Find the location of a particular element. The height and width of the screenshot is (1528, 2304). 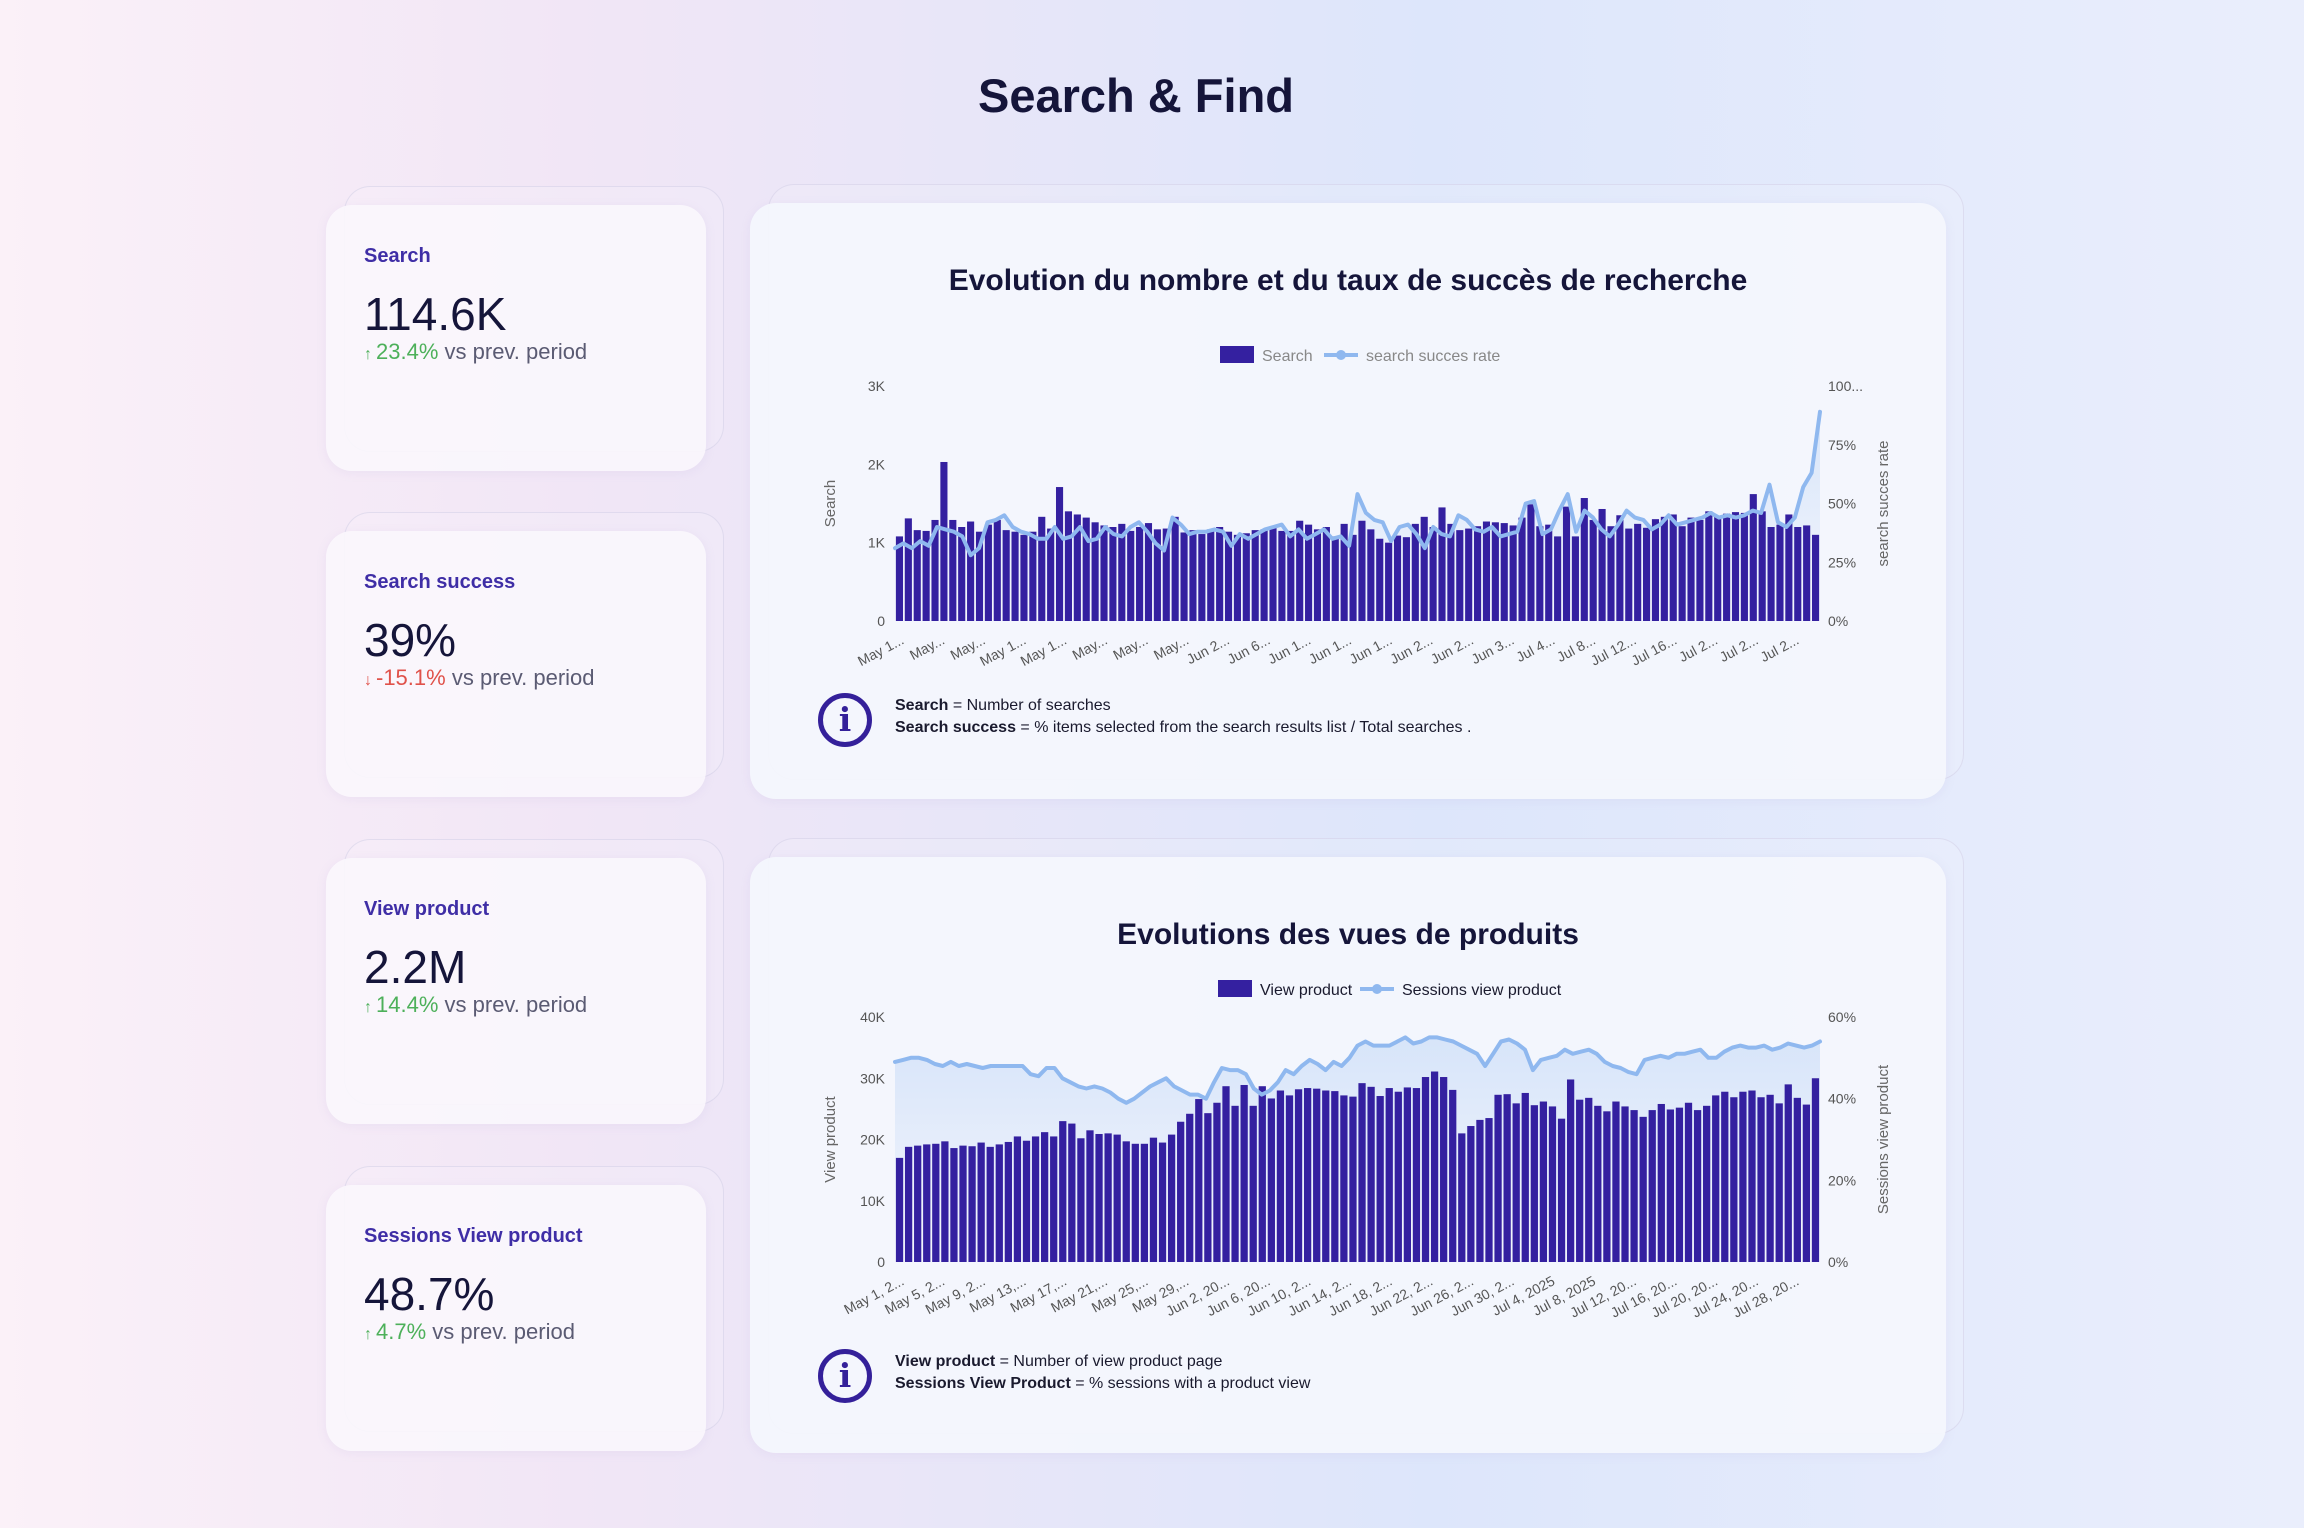

legend-swatch-bar is located at coordinates (1237, 354).